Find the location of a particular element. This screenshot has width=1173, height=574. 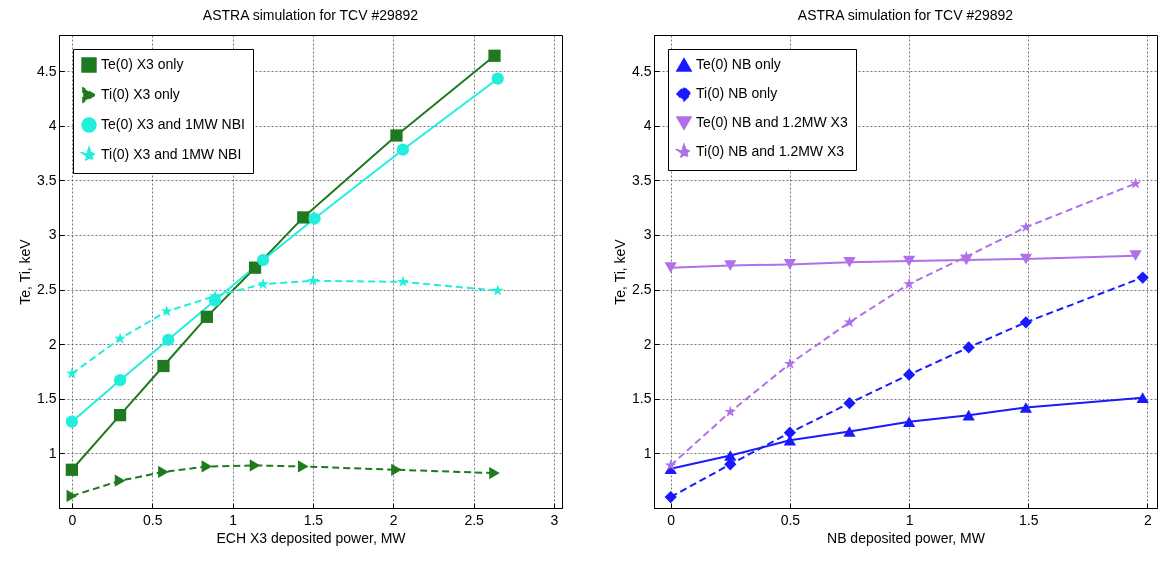

x-tick-label: 3 is located at coordinates (554, 519).